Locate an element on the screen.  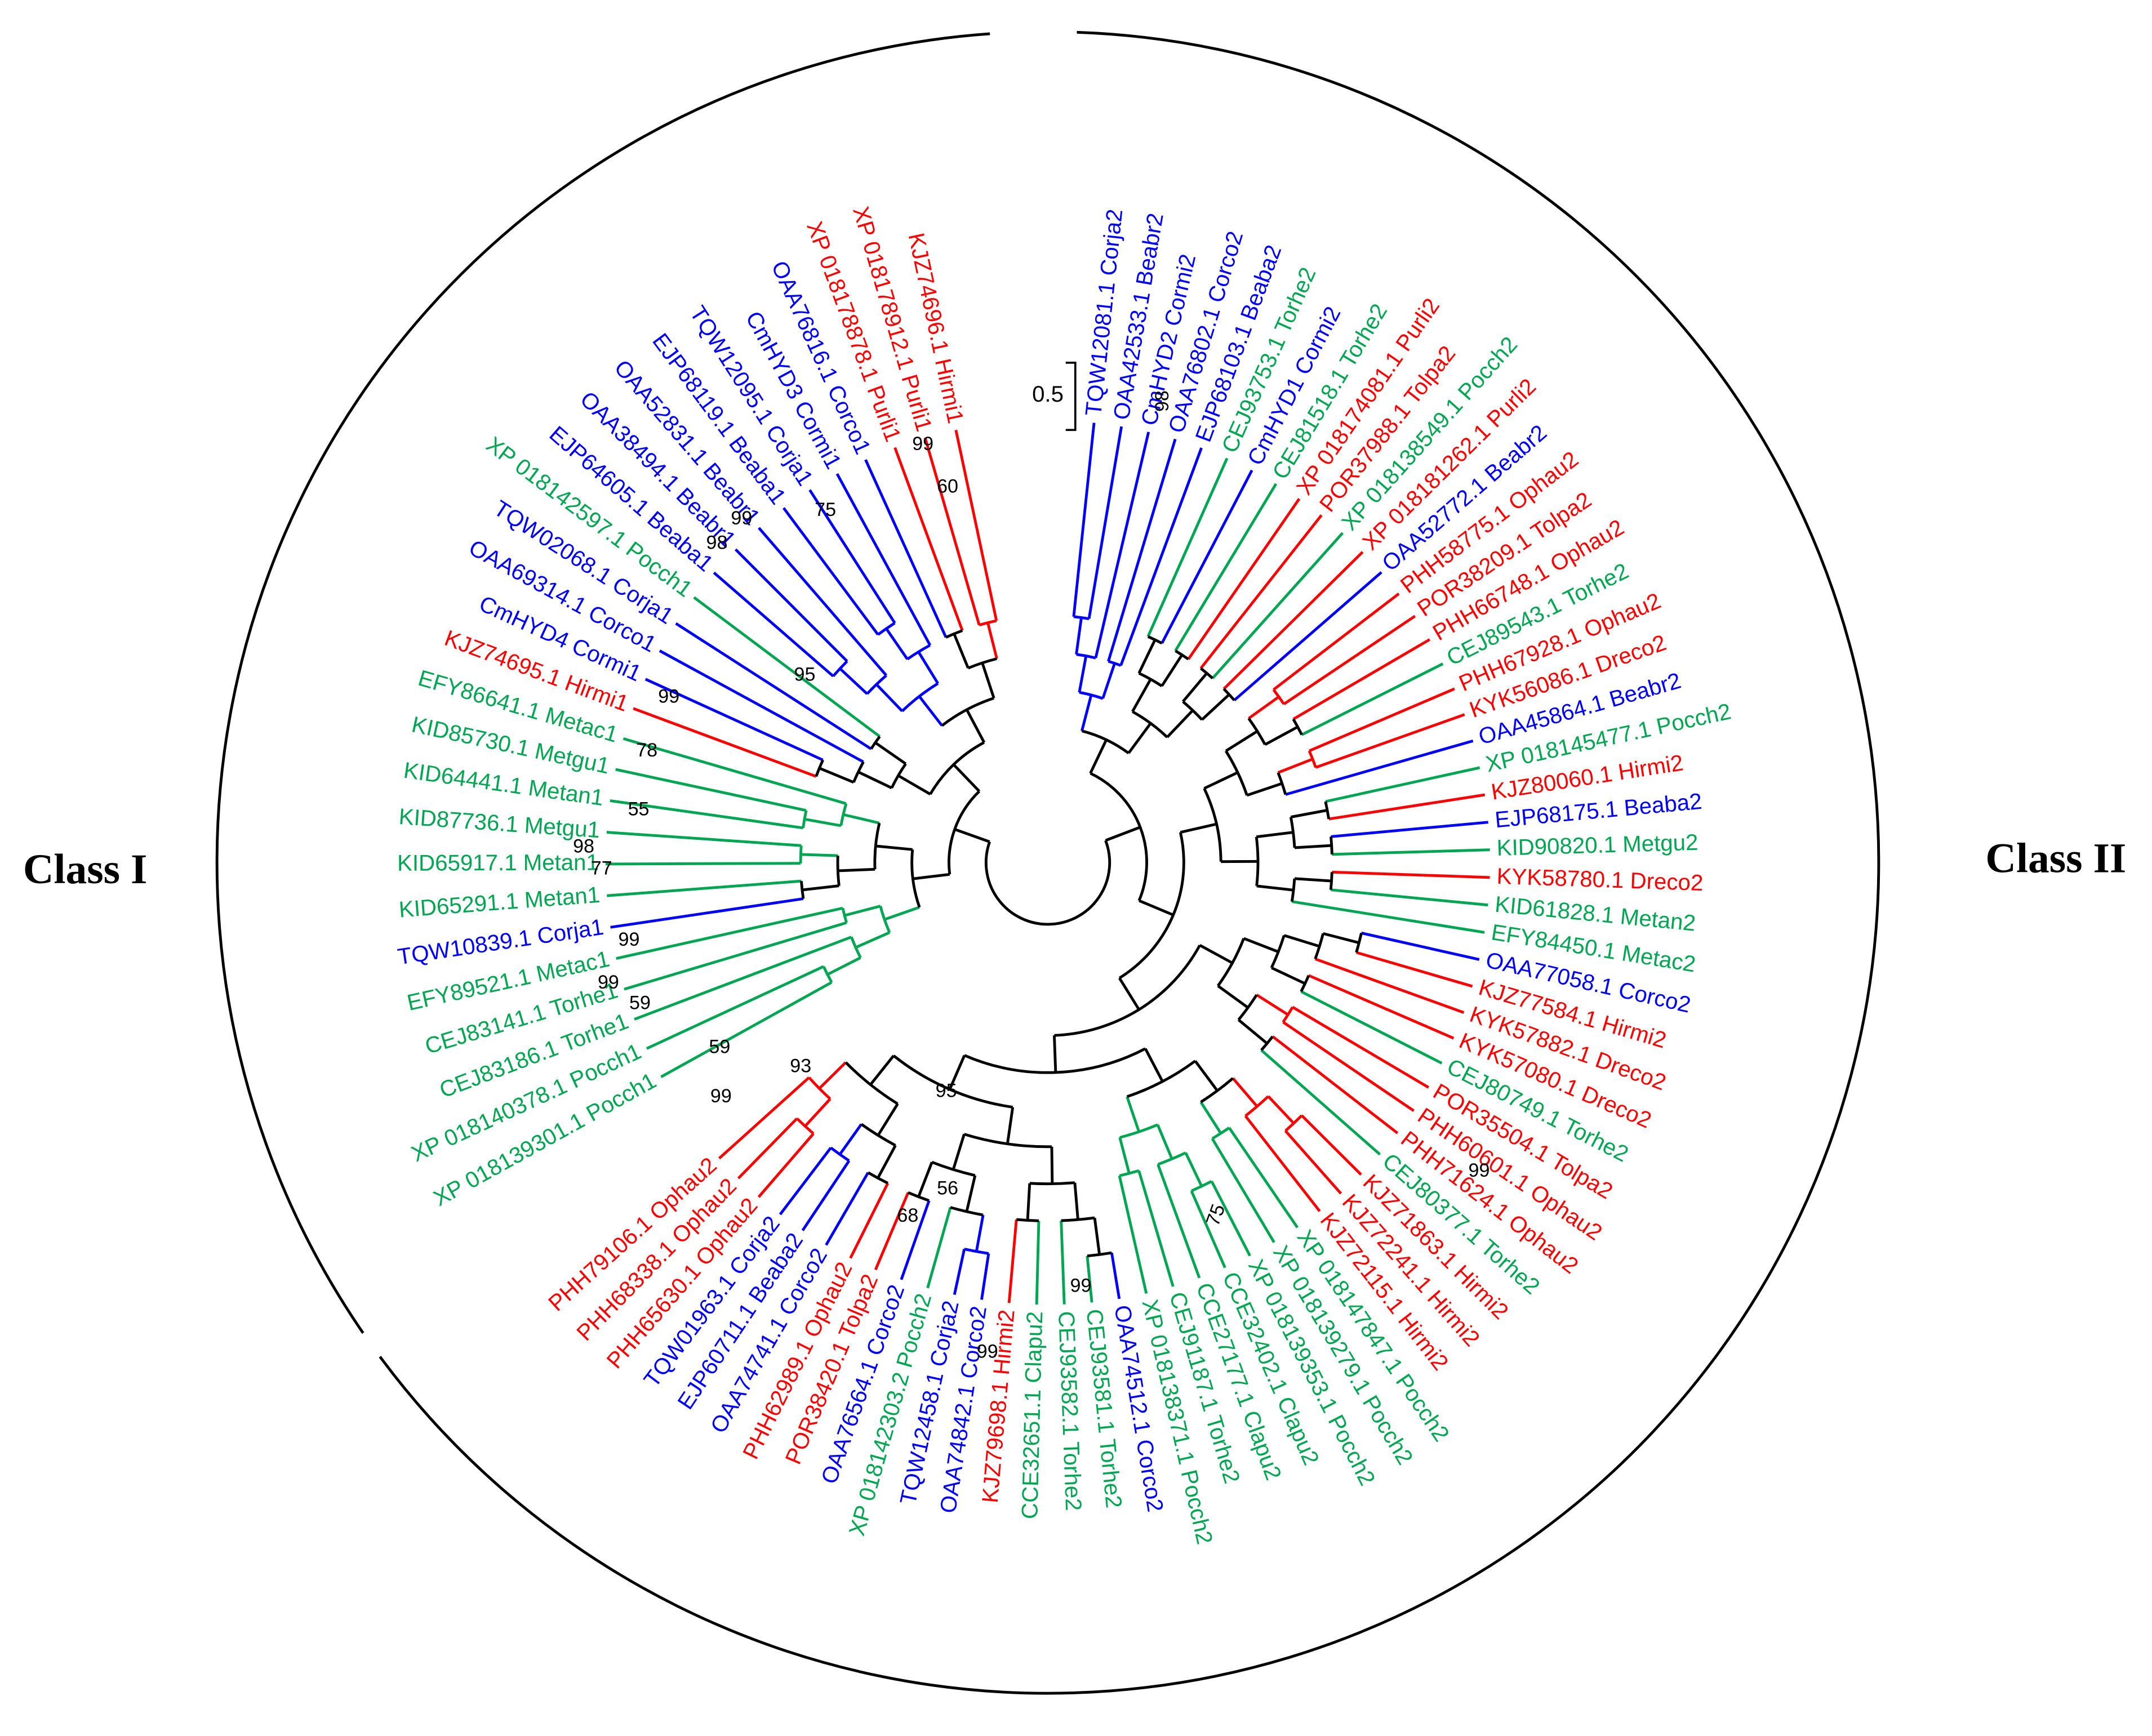
bootstrap-value: 77 is located at coordinates (601, 868).